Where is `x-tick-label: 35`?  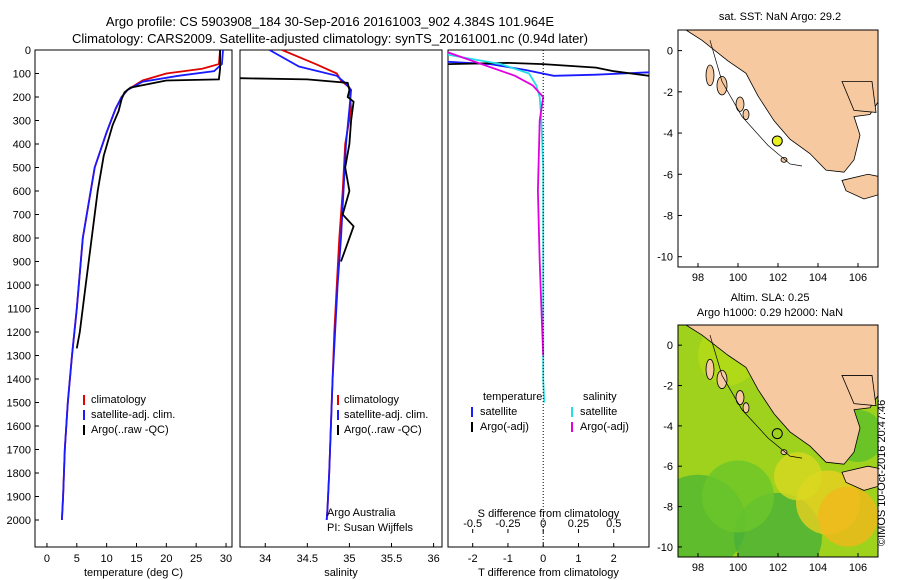
x-tick-label: 35 is located at coordinates (349, 559).